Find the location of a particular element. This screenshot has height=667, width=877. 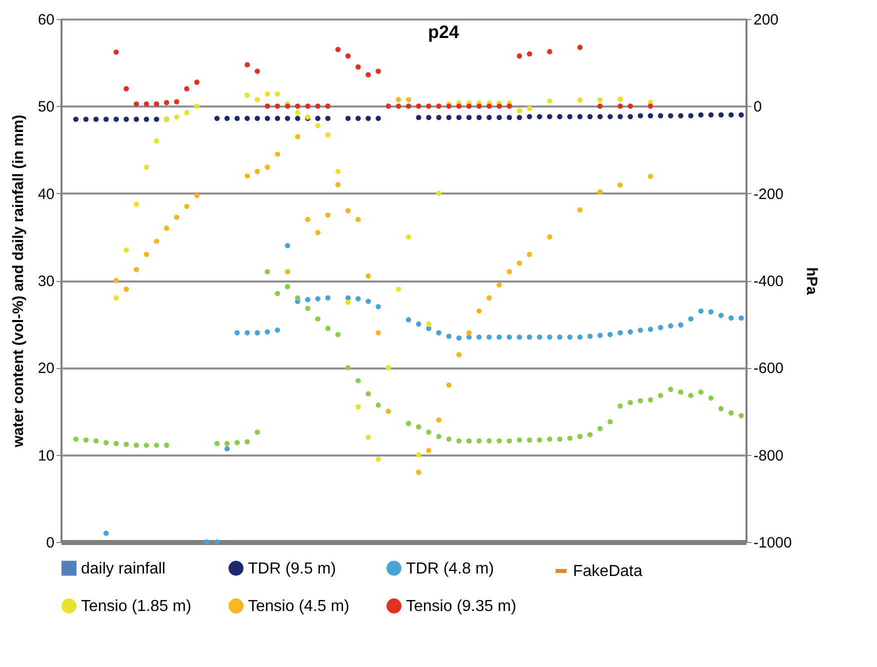

y-tick-label: 40 is located at coordinates (46, 194).